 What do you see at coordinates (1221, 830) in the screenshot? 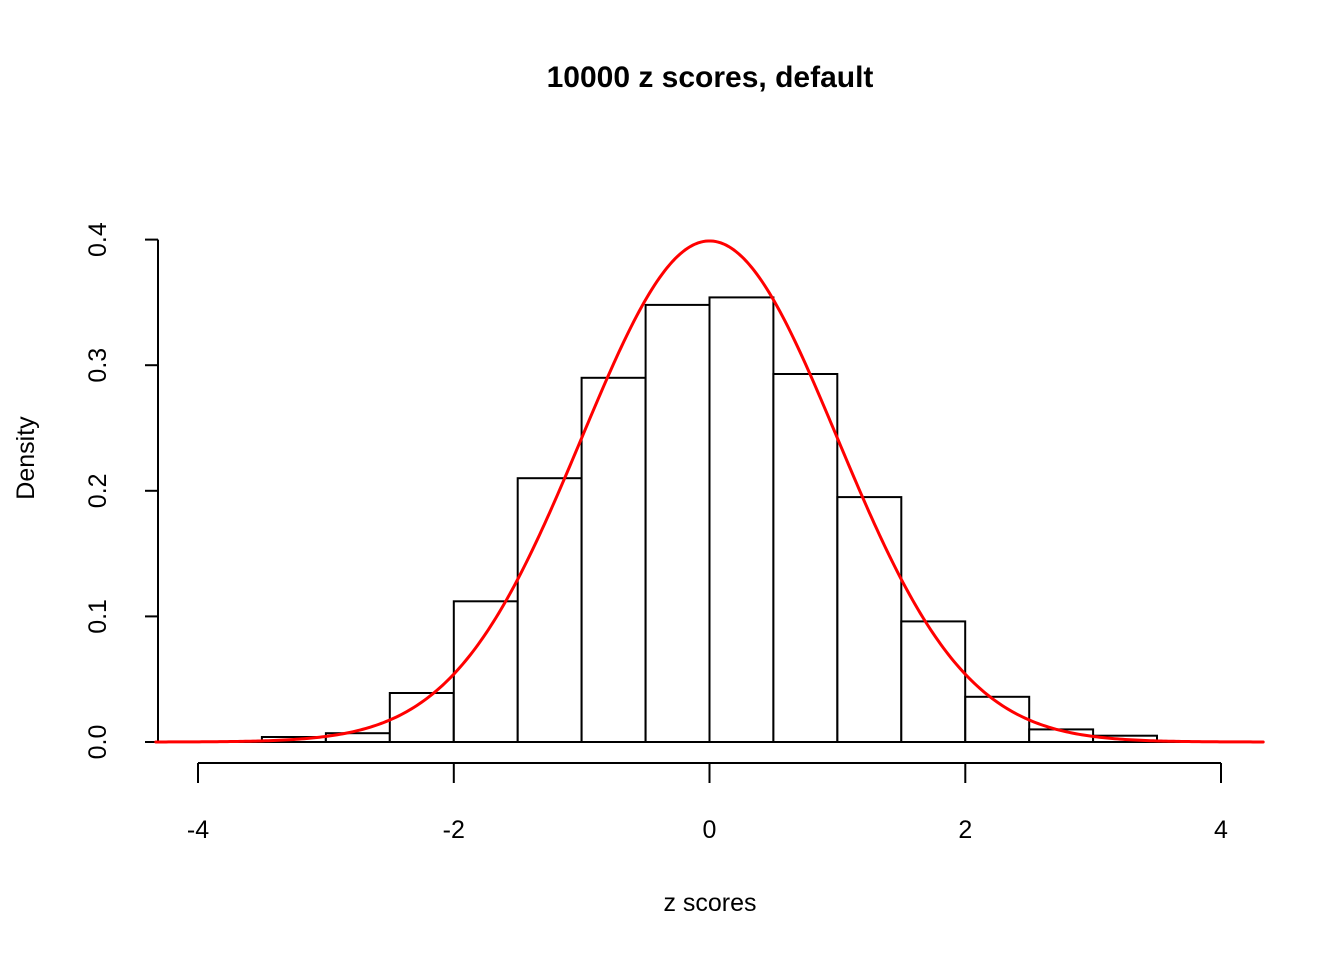
I see `x-tick-label: 4` at bounding box center [1221, 830].